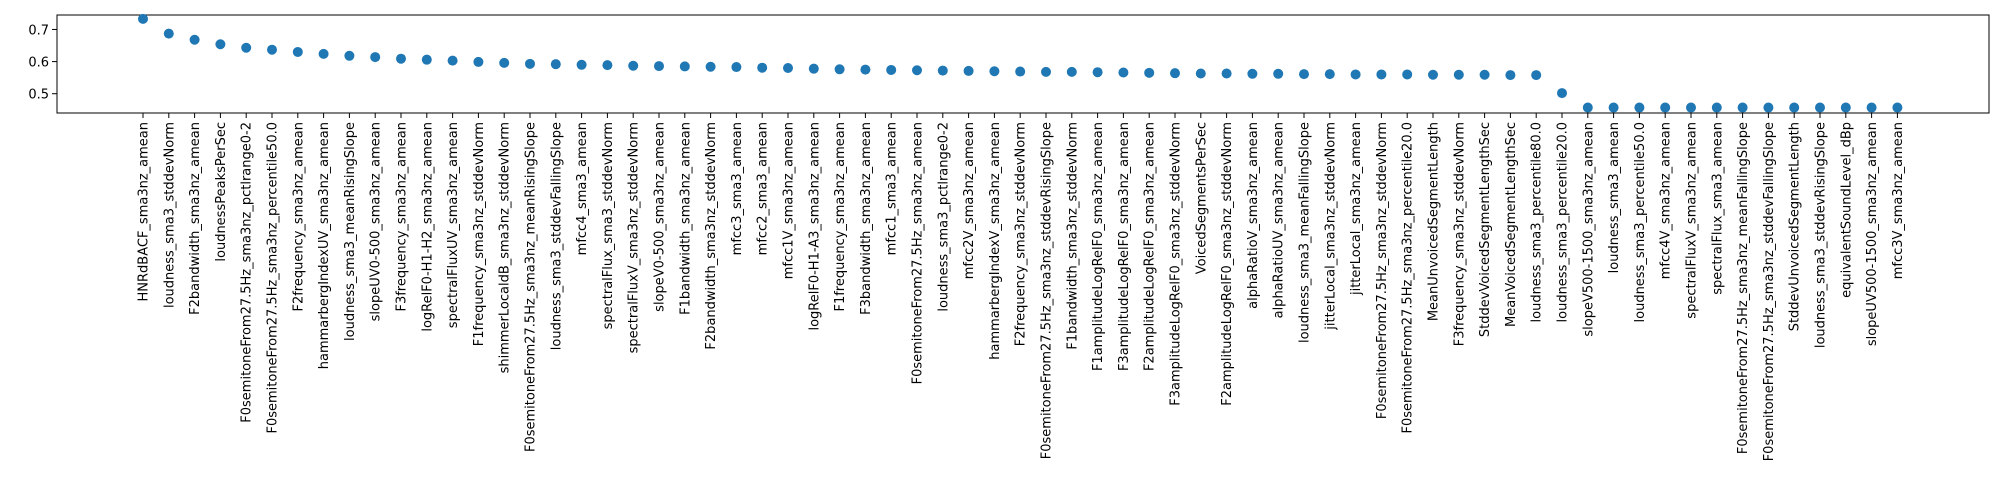 The height and width of the screenshot is (500, 2000). Describe the element at coordinates (38, 30) in the screenshot. I see `y-tick-label: 0.7` at that location.